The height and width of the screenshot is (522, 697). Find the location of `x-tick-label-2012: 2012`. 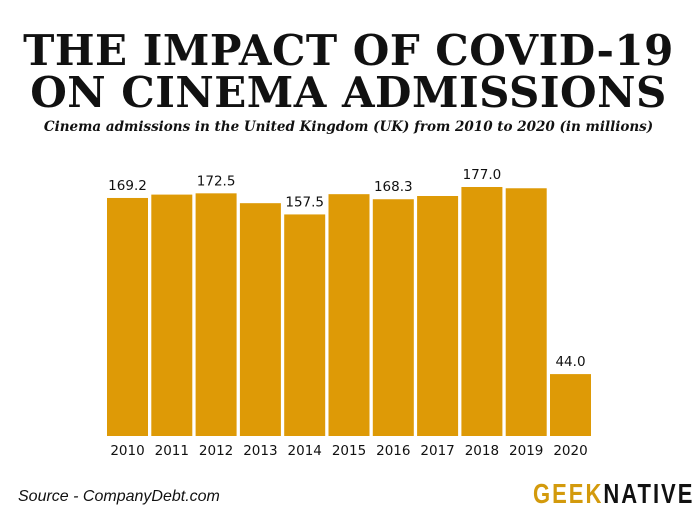

x-tick-label-2012: 2012 is located at coordinates (216, 451).